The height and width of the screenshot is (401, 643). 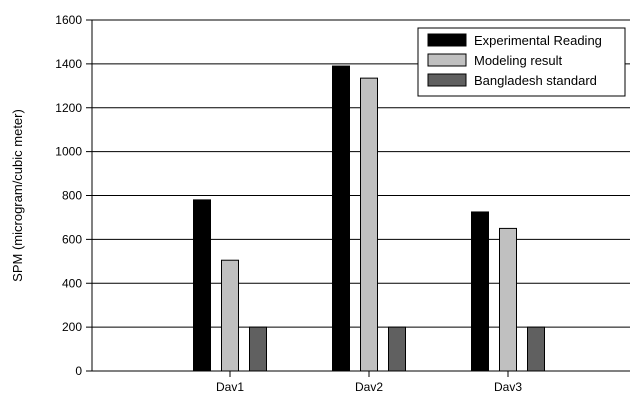 What do you see at coordinates (68, 108) in the screenshot?
I see `y-tick-label: 1200` at bounding box center [68, 108].